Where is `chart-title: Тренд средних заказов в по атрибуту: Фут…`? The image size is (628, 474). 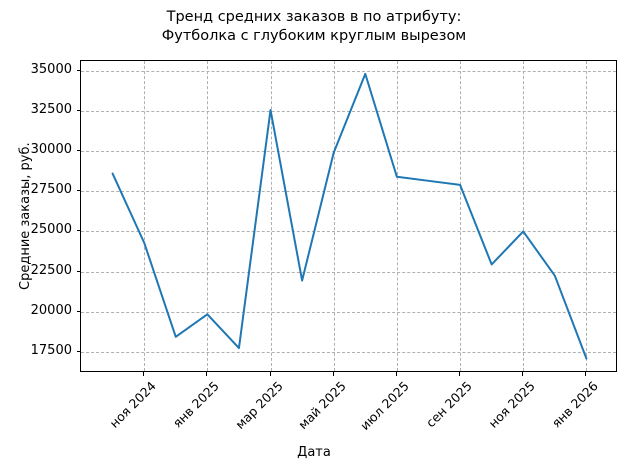 chart-title: Тренд средних заказов в по атрибуту: Фут… is located at coordinates (314, 27).